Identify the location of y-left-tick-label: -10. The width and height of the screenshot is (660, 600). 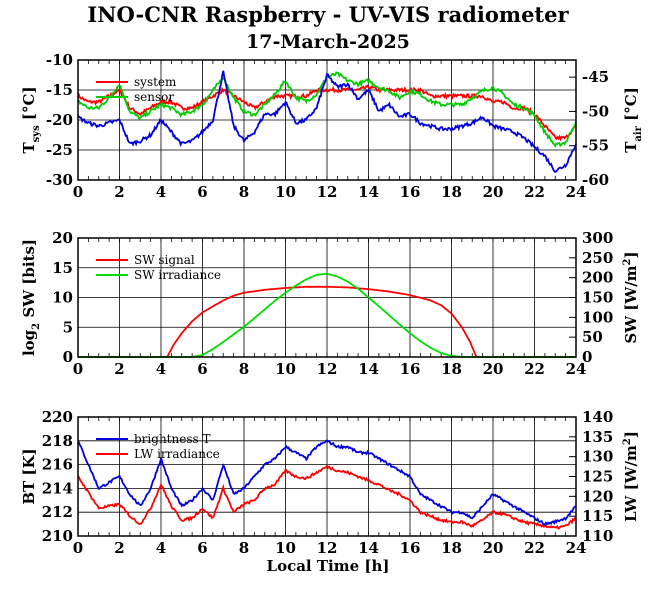
(59, 60).